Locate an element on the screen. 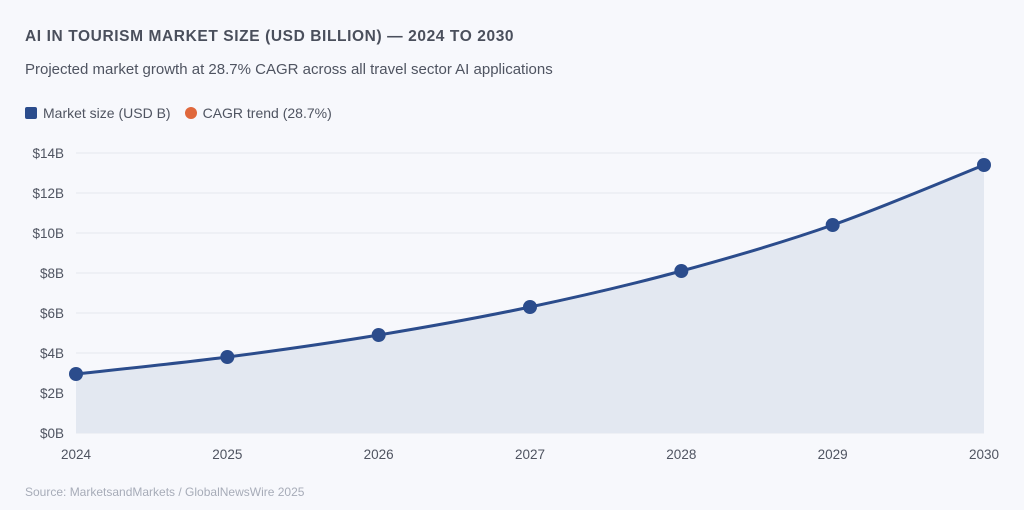 The image size is (1024, 510). y-tick-label: $0B is located at coordinates (52, 433).